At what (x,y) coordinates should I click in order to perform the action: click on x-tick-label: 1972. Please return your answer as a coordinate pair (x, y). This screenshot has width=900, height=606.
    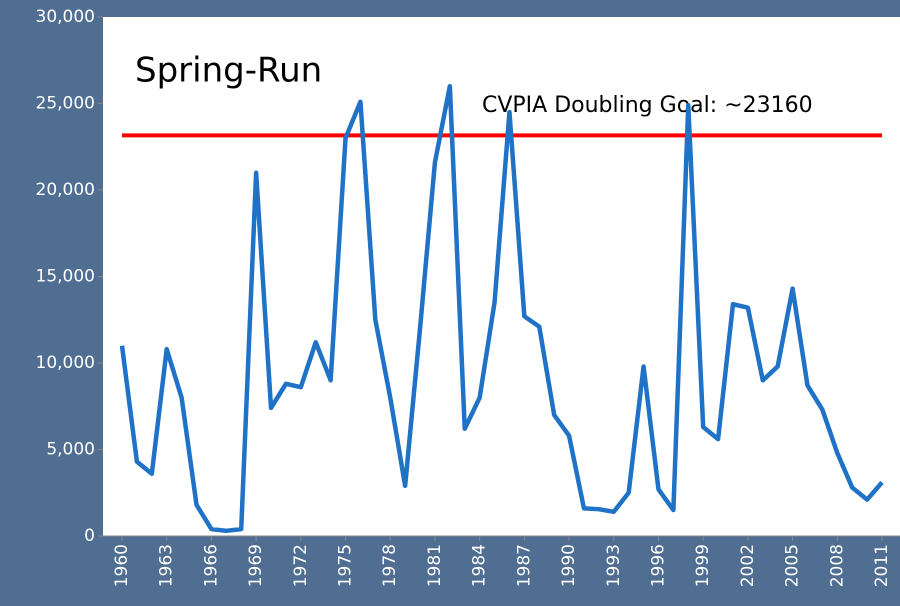
    Looking at the image, I should click on (301, 565).